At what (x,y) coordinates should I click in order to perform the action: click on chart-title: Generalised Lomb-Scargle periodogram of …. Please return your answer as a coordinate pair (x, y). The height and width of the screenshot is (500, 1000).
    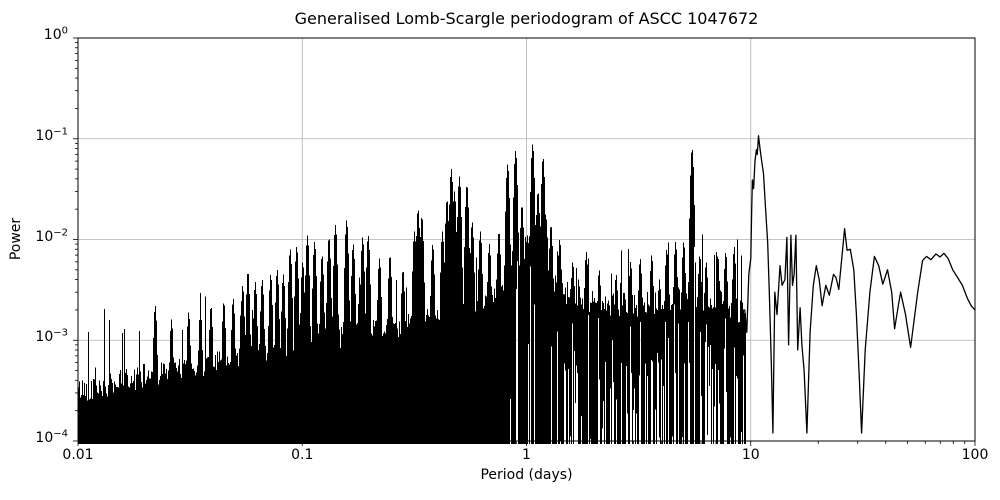
    Looking at the image, I should click on (526, 18).